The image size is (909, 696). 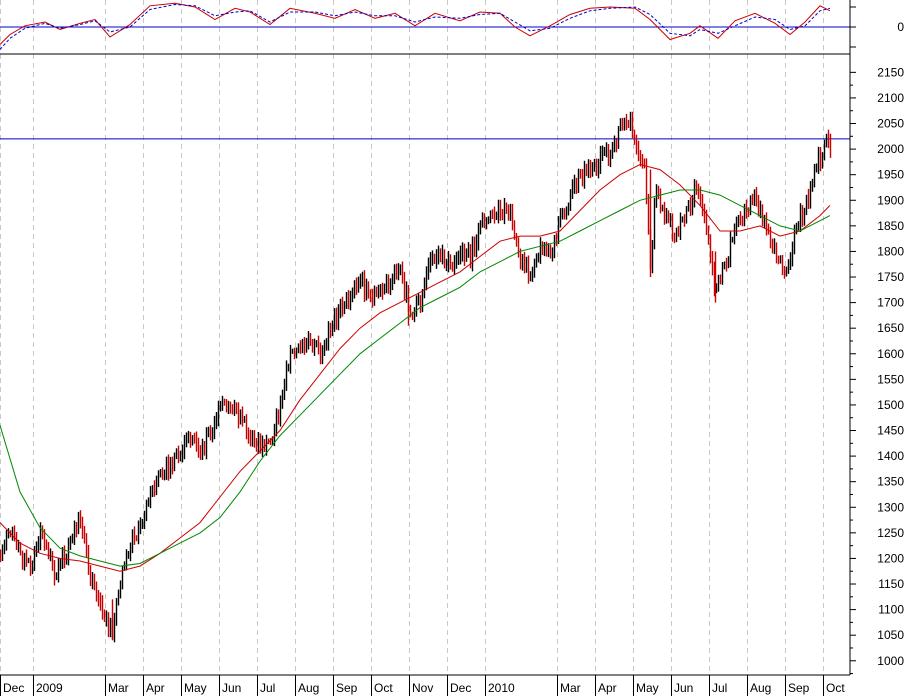 I want to click on y-tick-label: 1300, so click(x=890, y=507).